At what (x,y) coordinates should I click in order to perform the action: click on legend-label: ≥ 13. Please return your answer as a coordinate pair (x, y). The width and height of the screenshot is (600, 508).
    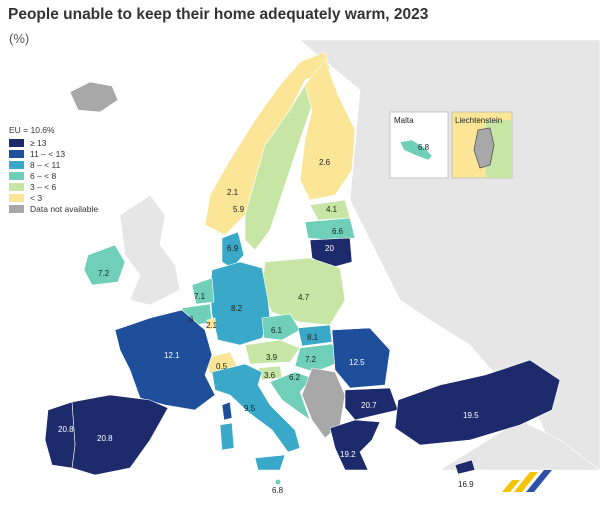
    Looking at the image, I should click on (38, 142).